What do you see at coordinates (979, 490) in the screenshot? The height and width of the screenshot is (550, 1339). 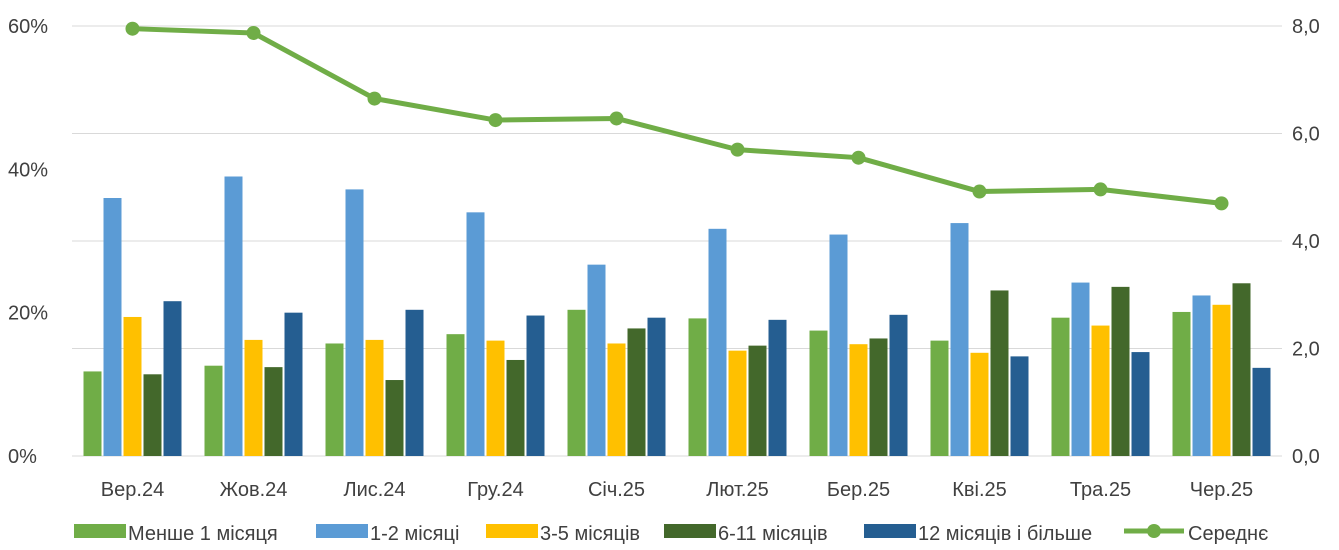 I see `x-axis-tick-label: Кві.25` at bounding box center [979, 490].